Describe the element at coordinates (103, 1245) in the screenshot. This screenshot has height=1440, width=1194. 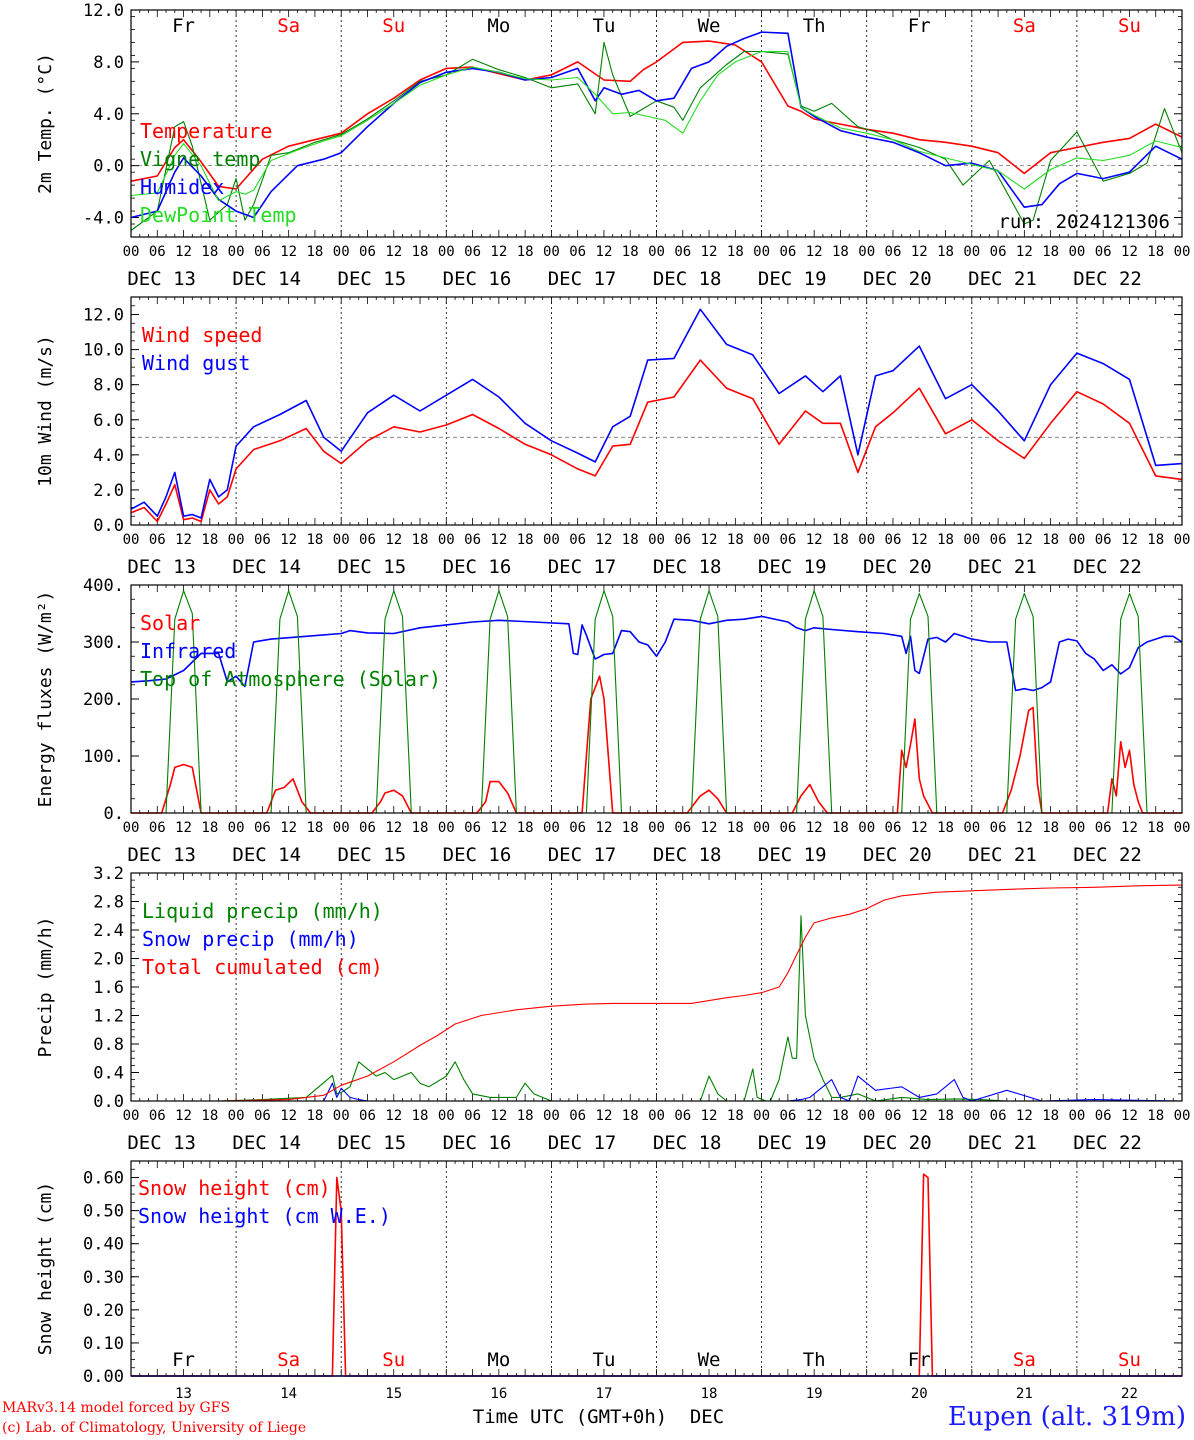
I see `y-tick-label: 0.40` at that location.